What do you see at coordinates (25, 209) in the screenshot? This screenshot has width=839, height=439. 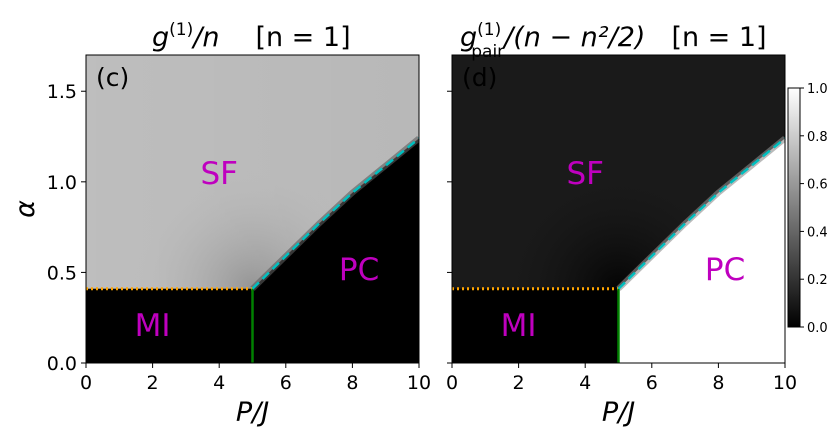 I see `y-axis-label: α` at bounding box center [25, 209].